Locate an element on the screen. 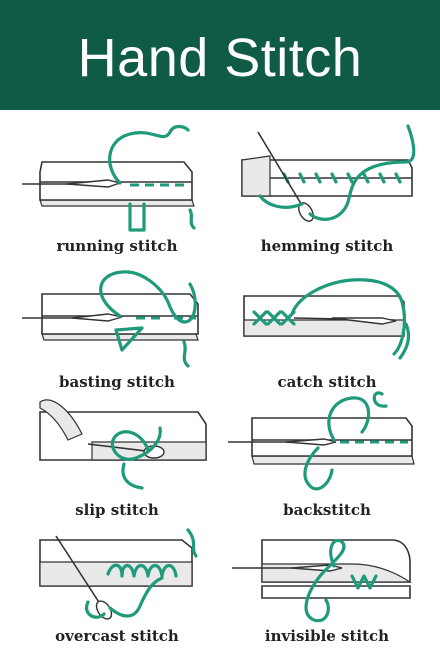 The image size is (440, 671). stitch-card-running: running stitch is located at coordinates (117, 188).